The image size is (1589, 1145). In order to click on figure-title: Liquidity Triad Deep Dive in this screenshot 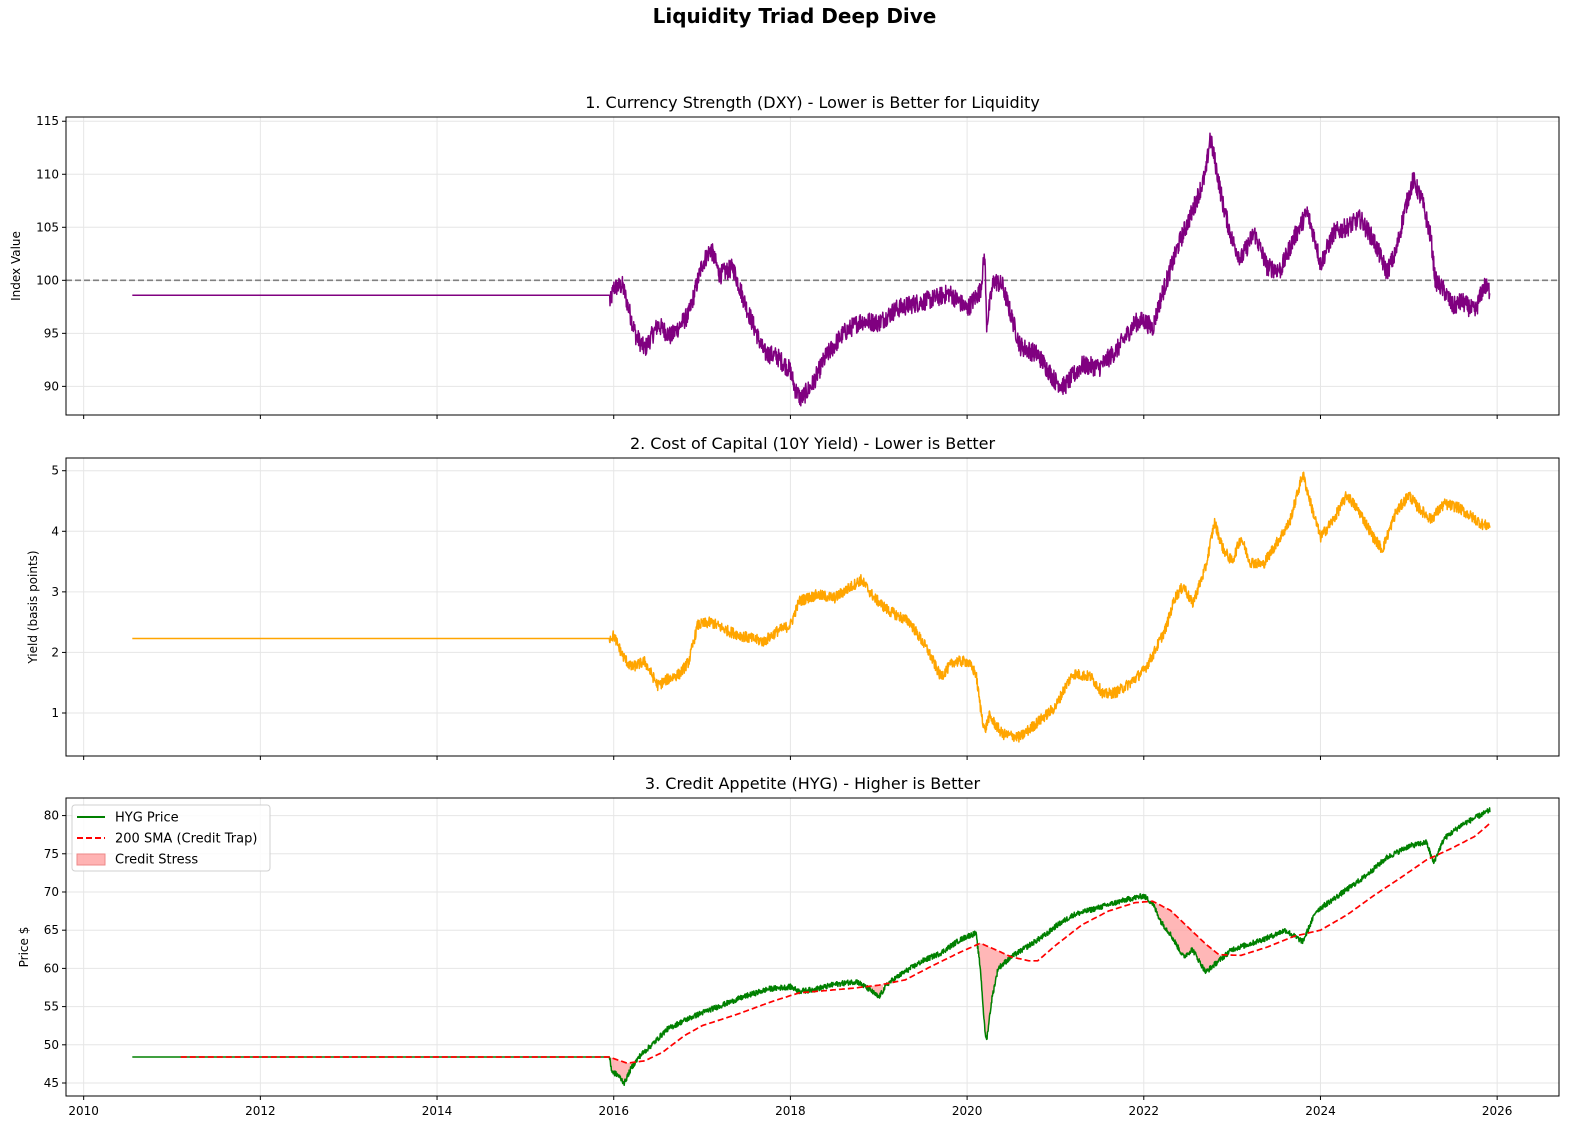, I will do `click(794, 16)`.